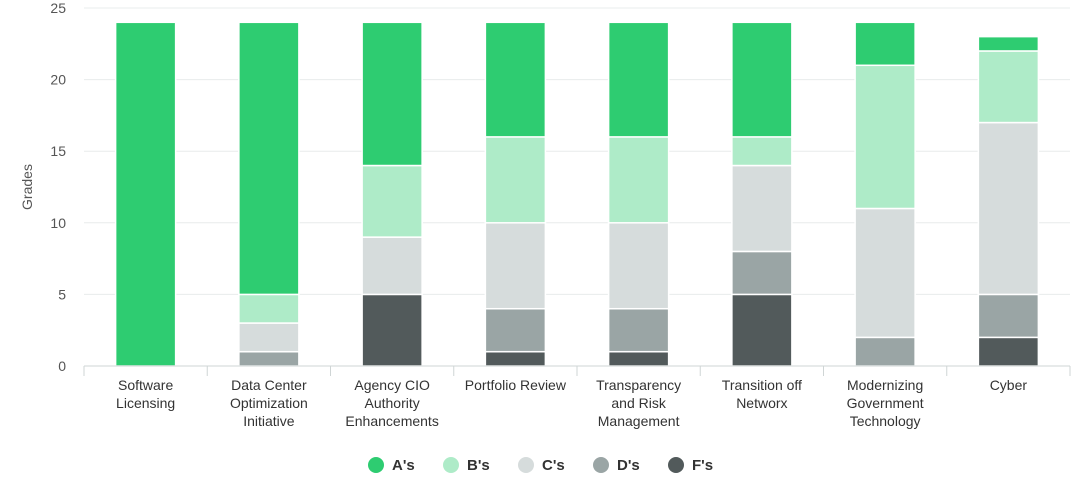 This screenshot has height=478, width=1080. Describe the element at coordinates (58, 223) in the screenshot. I see `y-tick-label: 10` at that location.